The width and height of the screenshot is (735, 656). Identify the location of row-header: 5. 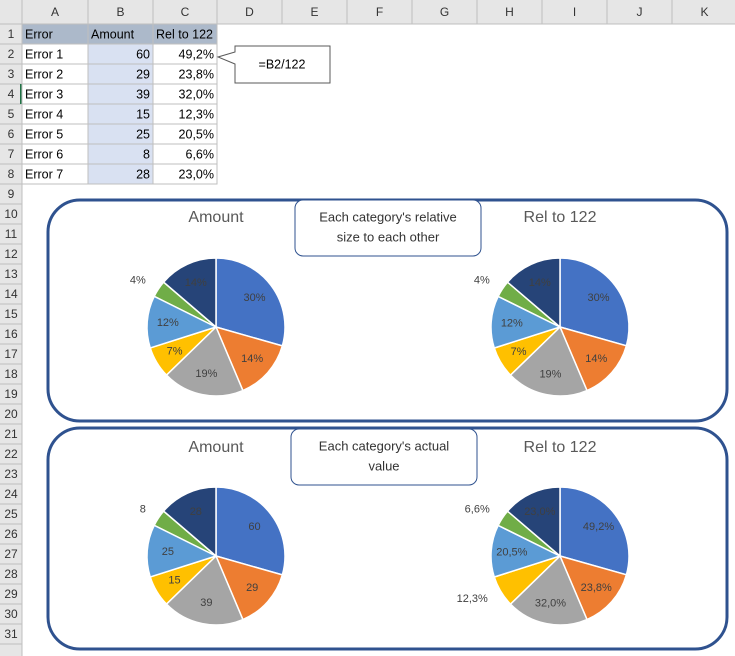
(11, 114).